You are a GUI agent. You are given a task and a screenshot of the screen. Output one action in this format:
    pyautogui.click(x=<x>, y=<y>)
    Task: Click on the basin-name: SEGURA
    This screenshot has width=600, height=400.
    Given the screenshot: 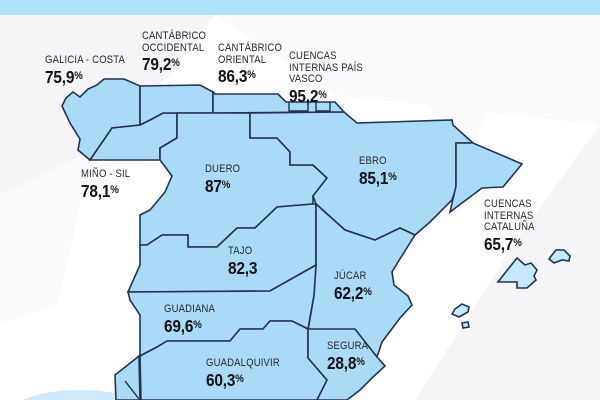 What is the action you would take?
    pyautogui.click(x=348, y=346)
    